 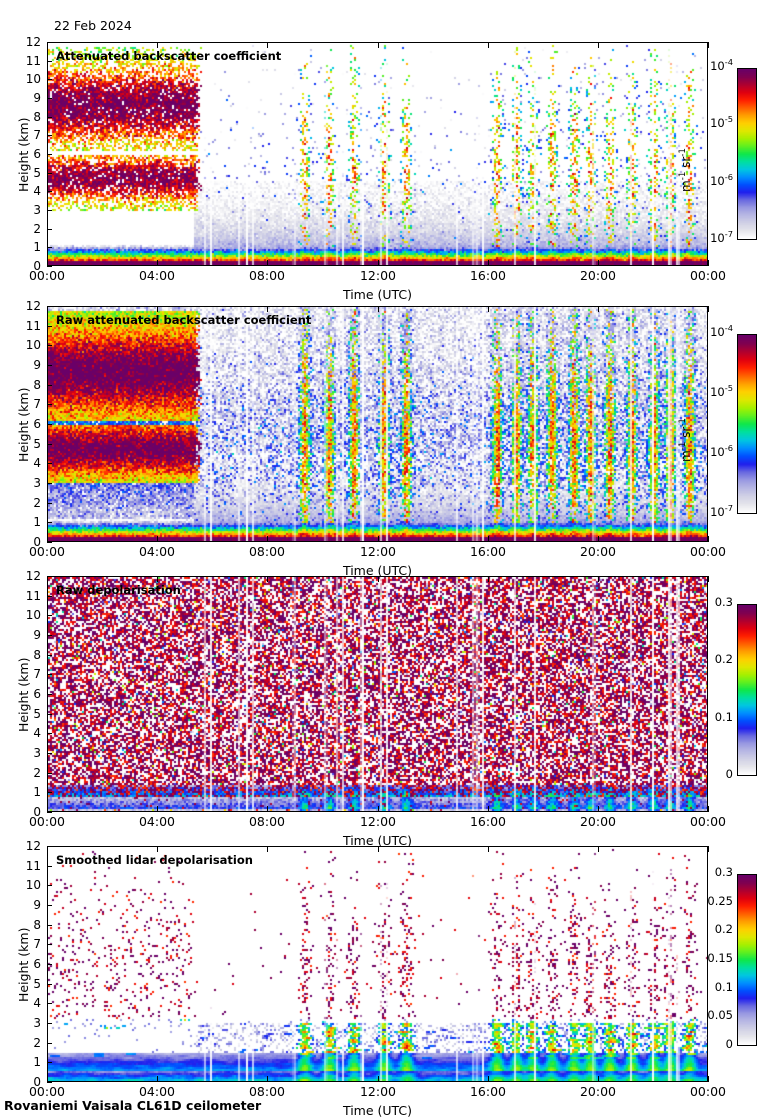 I want to click on y-tick-label: 1, so click(x=37, y=522).